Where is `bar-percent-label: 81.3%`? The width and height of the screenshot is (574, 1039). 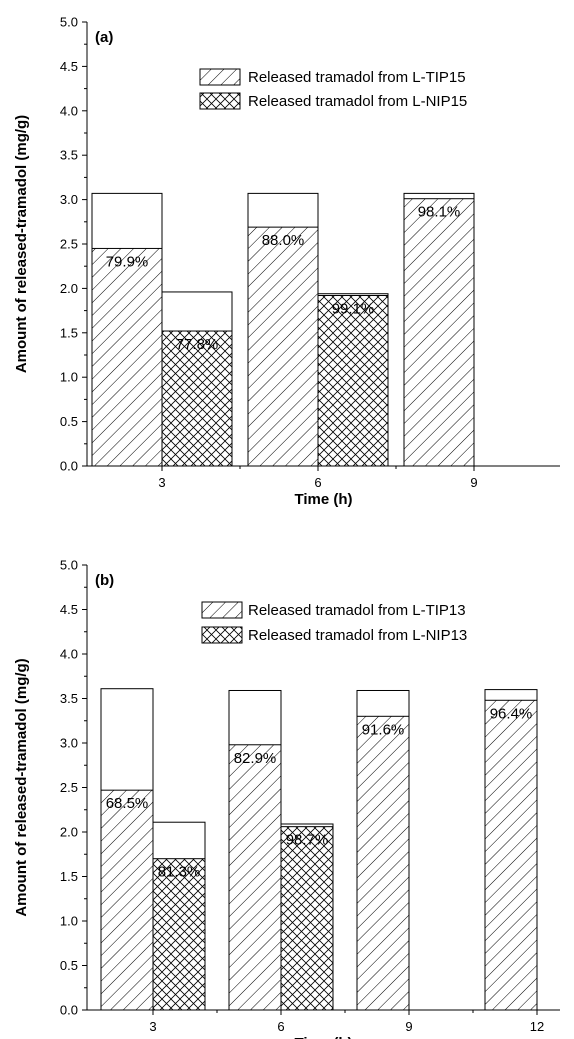
bar-percent-label: 81.3% is located at coordinates (179, 872).